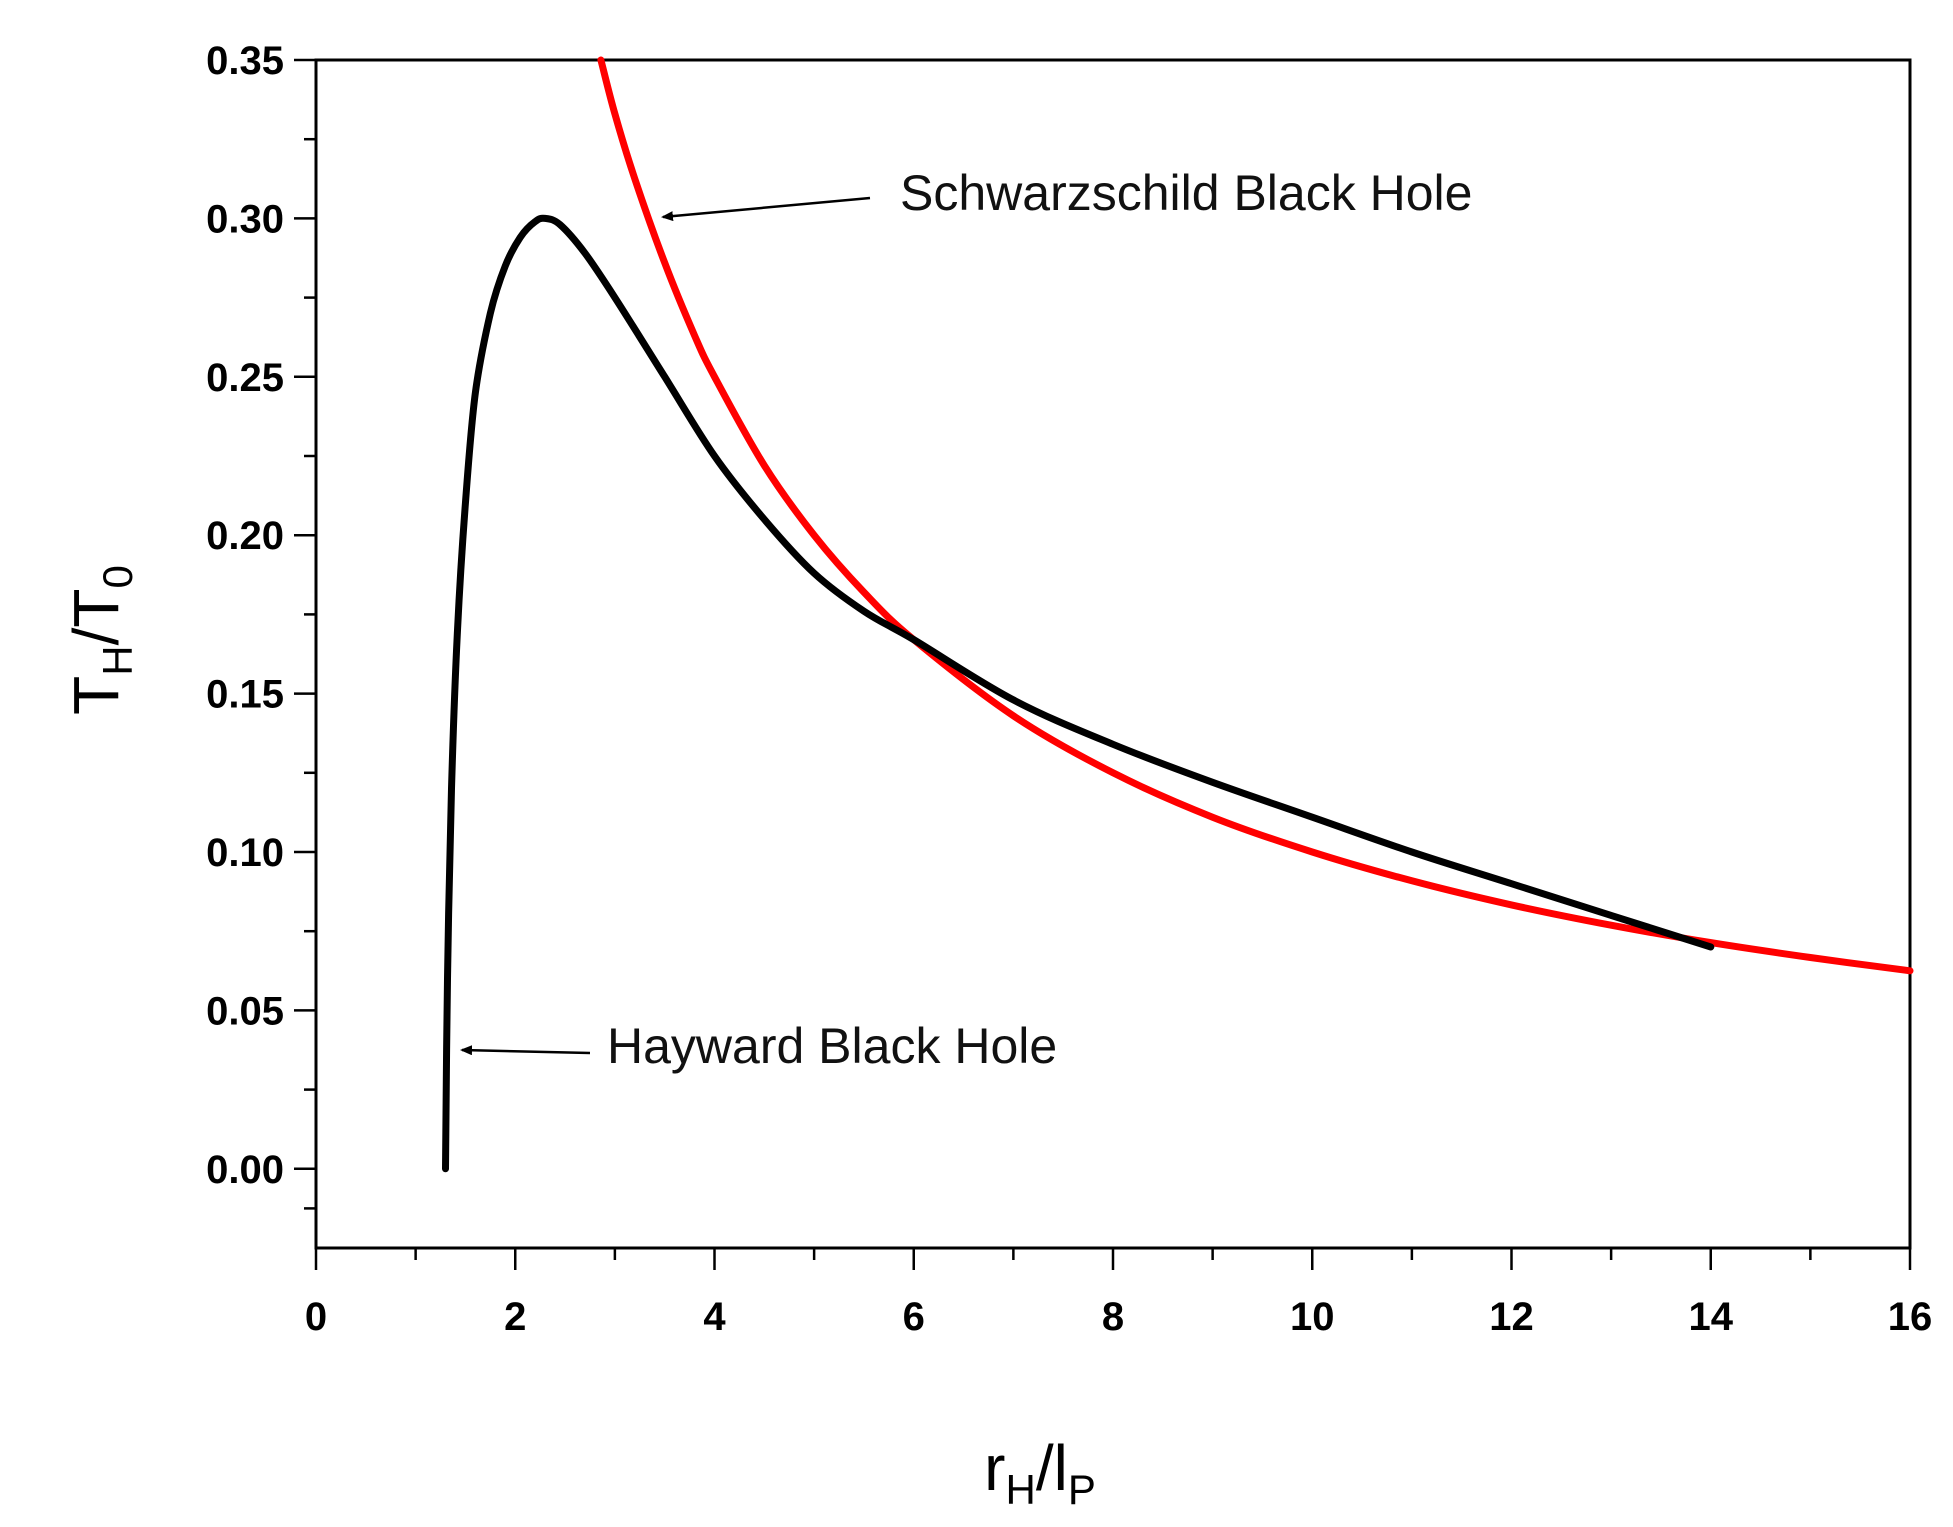 This screenshot has height=1527, width=1953. Describe the element at coordinates (96, 617) in the screenshot. I see `y-axis-title-sep: /T` at that location.